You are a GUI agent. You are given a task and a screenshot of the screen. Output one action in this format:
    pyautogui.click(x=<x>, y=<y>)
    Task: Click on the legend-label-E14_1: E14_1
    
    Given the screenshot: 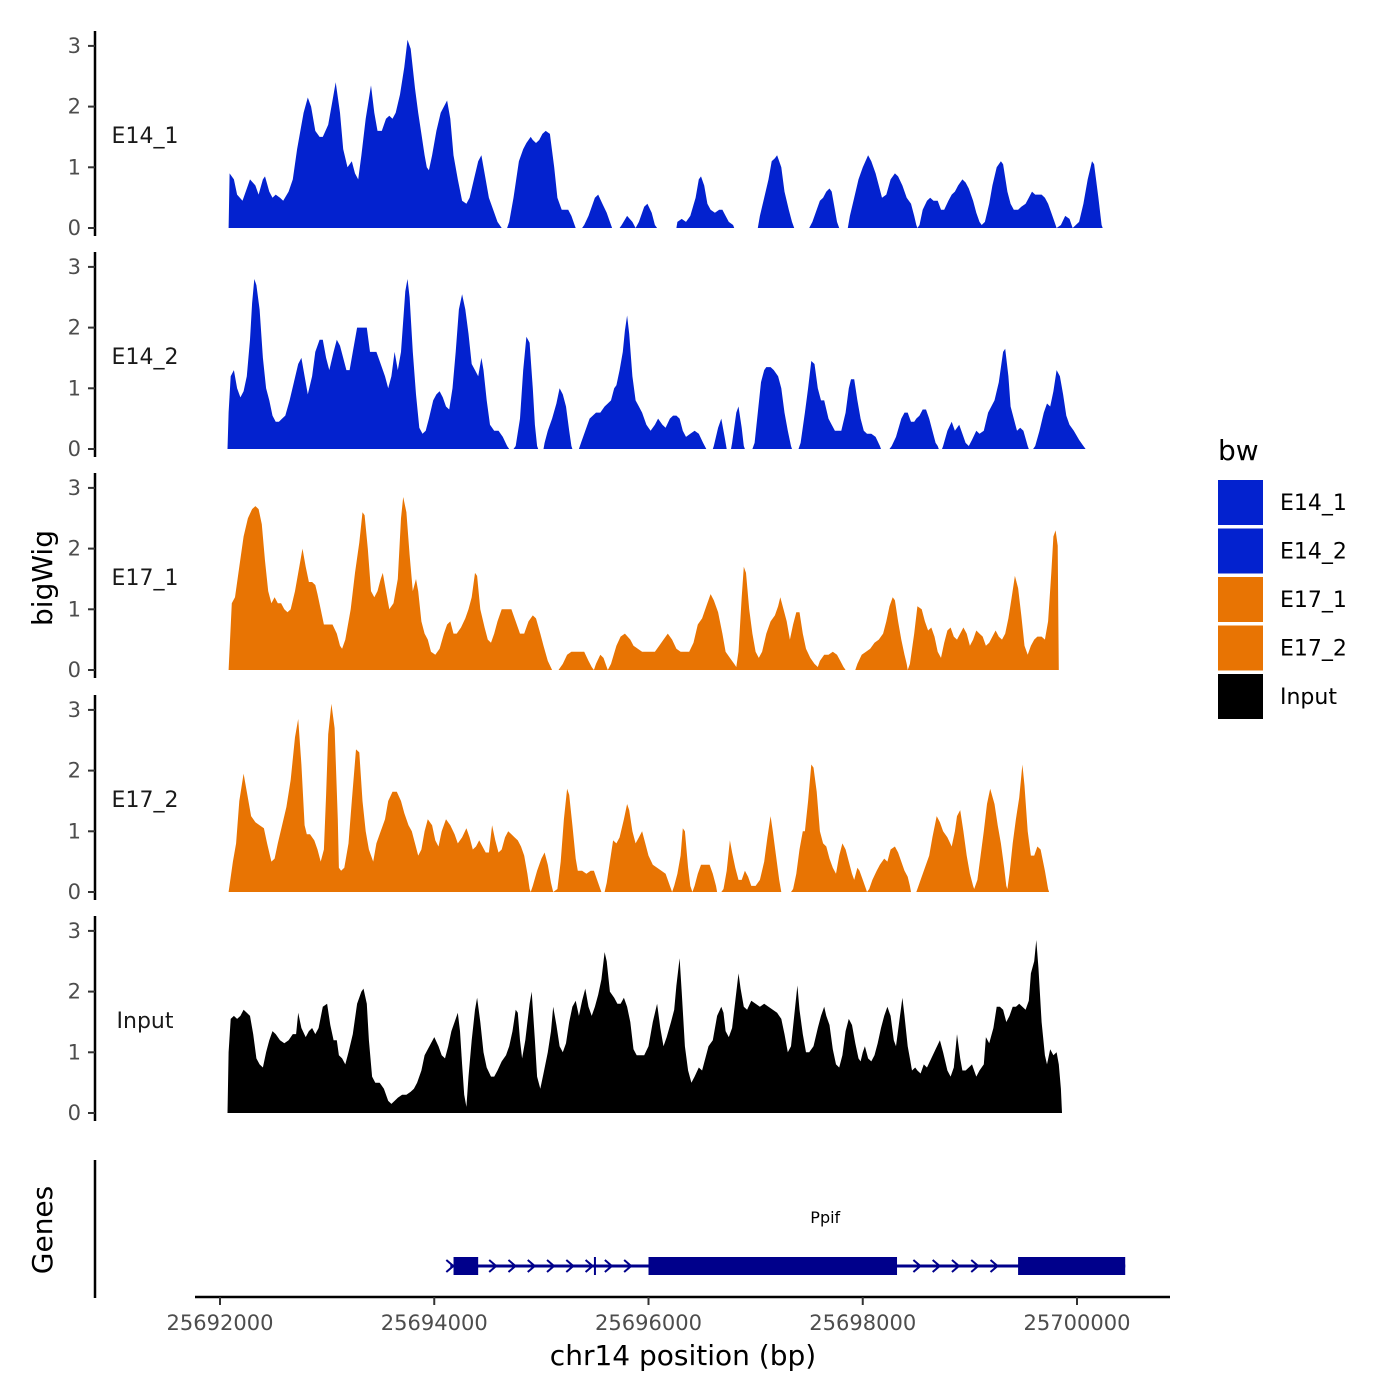 What is the action you would take?
    pyautogui.click(x=1313, y=503)
    